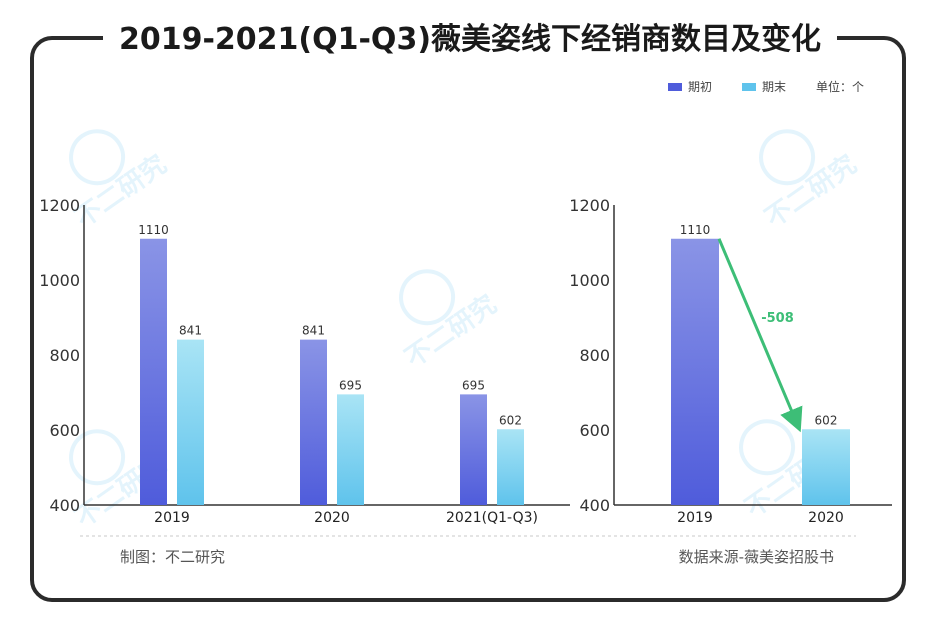  I want to click on change-arrow, so click(760, 335).